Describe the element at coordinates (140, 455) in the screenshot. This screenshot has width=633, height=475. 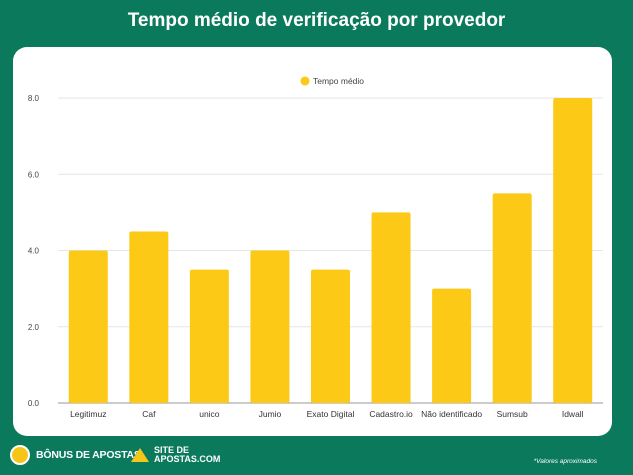
I see `crown-icon` at that location.